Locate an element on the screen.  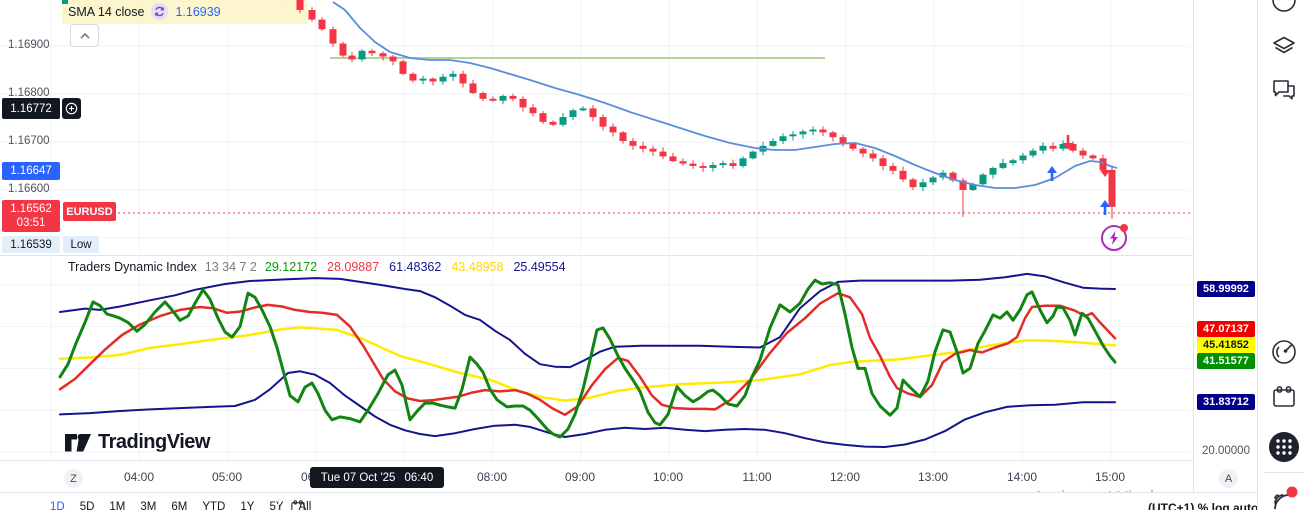
time-tick-14:00: 14:00 is located at coordinates (1022, 477).